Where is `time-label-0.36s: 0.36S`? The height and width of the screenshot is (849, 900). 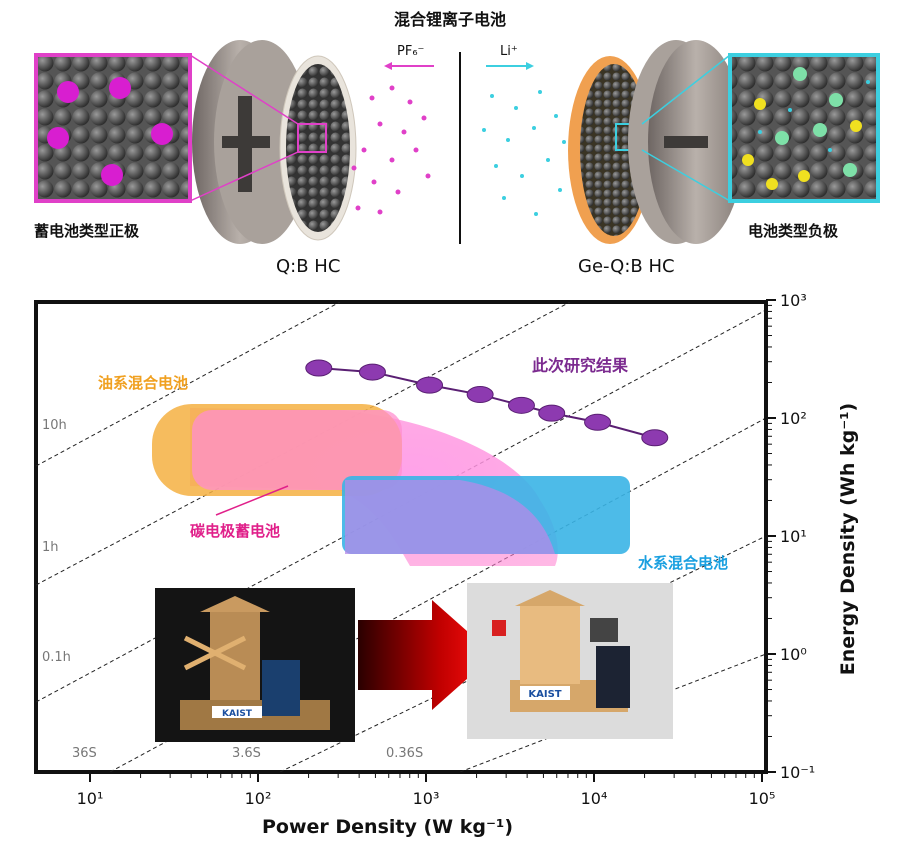 time-label-0.36s: 0.36S is located at coordinates (405, 753).